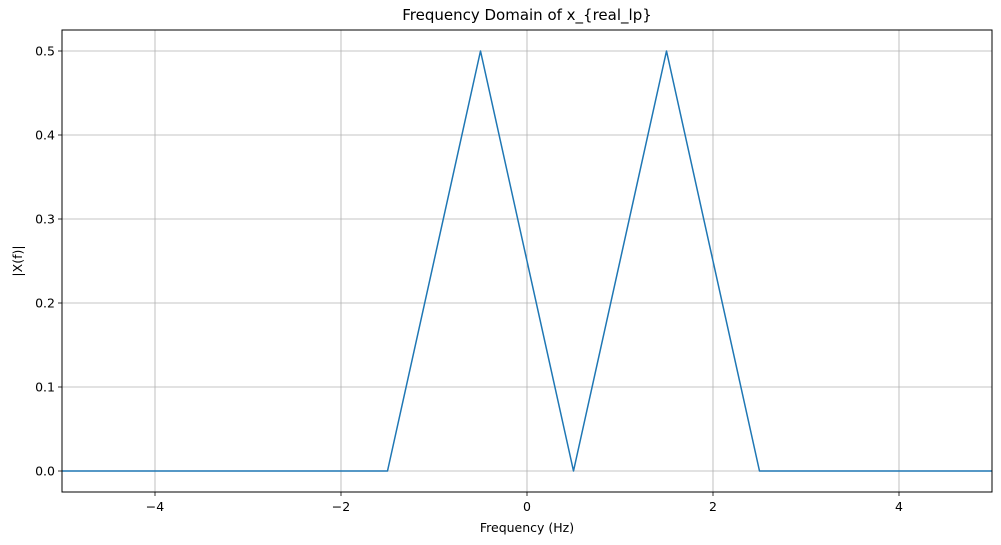 This screenshot has height=545, width=1001. I want to click on y-tick-label: 0.1, so click(45, 387).